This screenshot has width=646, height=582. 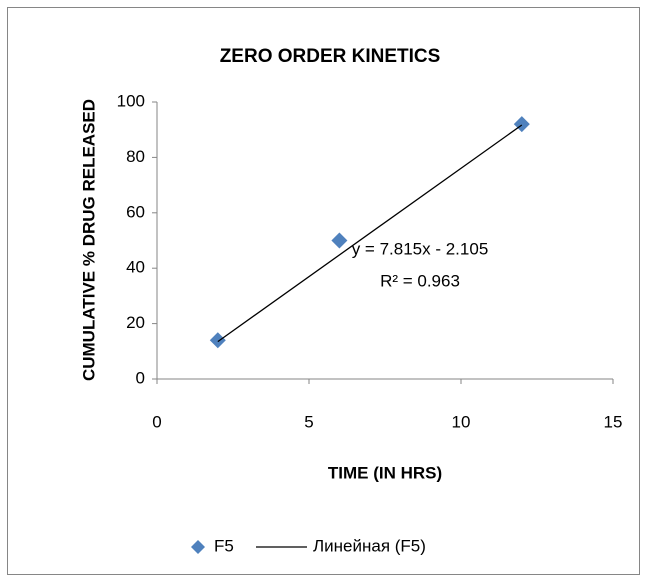 What do you see at coordinates (135, 267) in the screenshot?
I see `y-tick-label: 40` at bounding box center [135, 267].